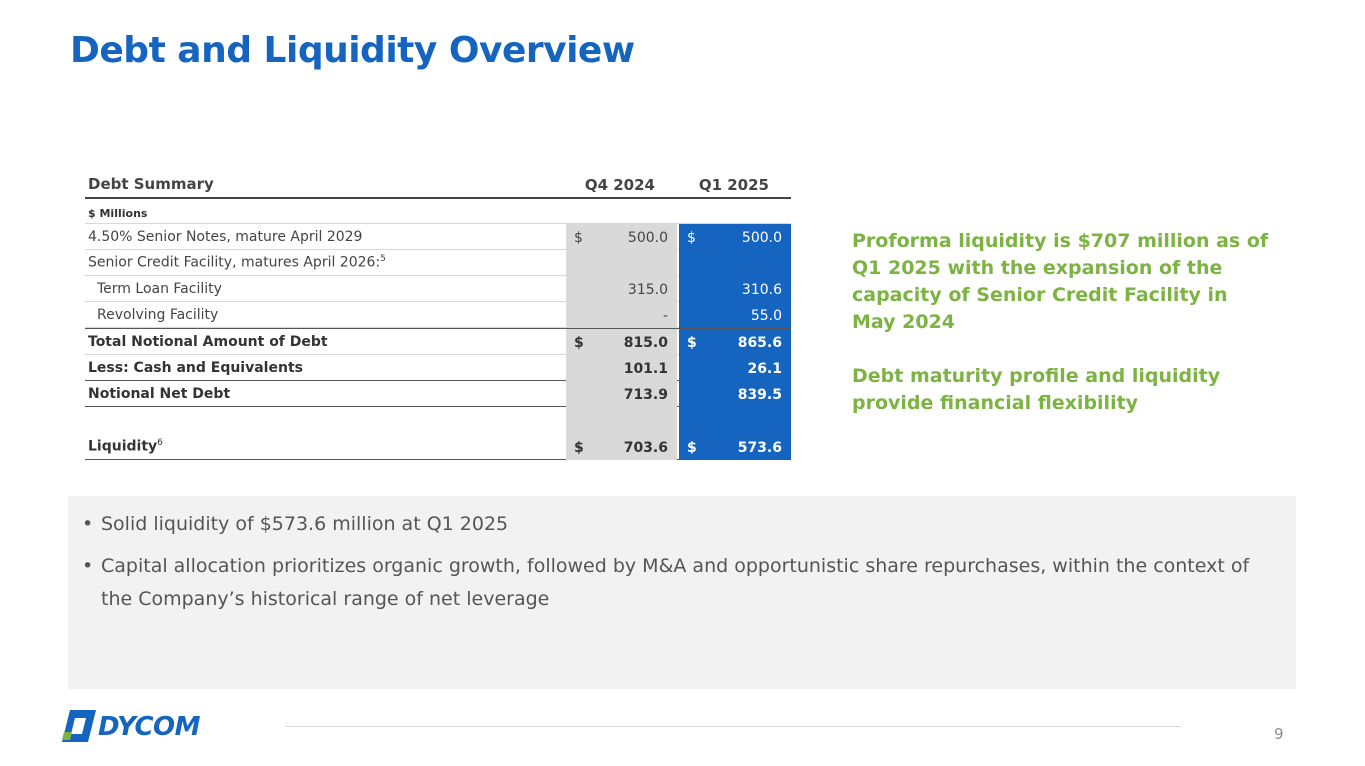 The height and width of the screenshot is (766, 1365). Describe the element at coordinates (665, 316) in the screenshot. I see `value-q4: -` at that location.